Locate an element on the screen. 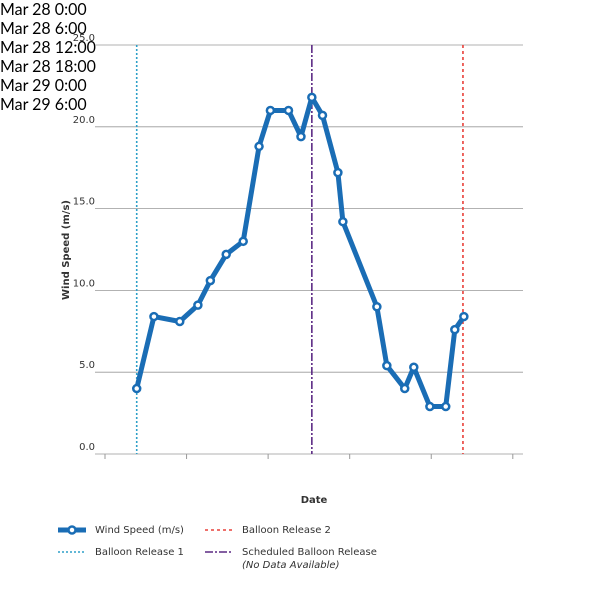  y-tick-label: 15.0 is located at coordinates (84, 202).